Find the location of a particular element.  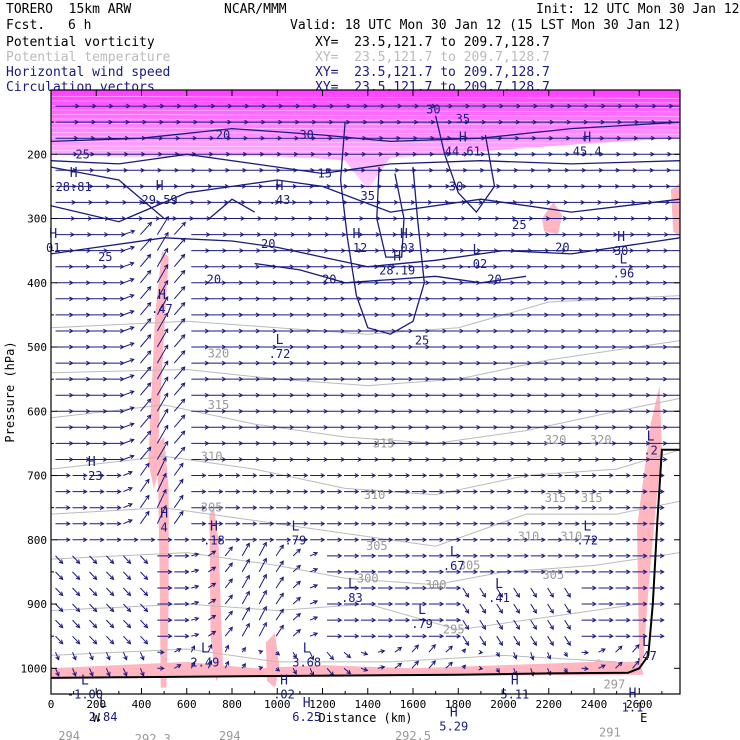

wind-speed-label: 15 is located at coordinates (325, 174).